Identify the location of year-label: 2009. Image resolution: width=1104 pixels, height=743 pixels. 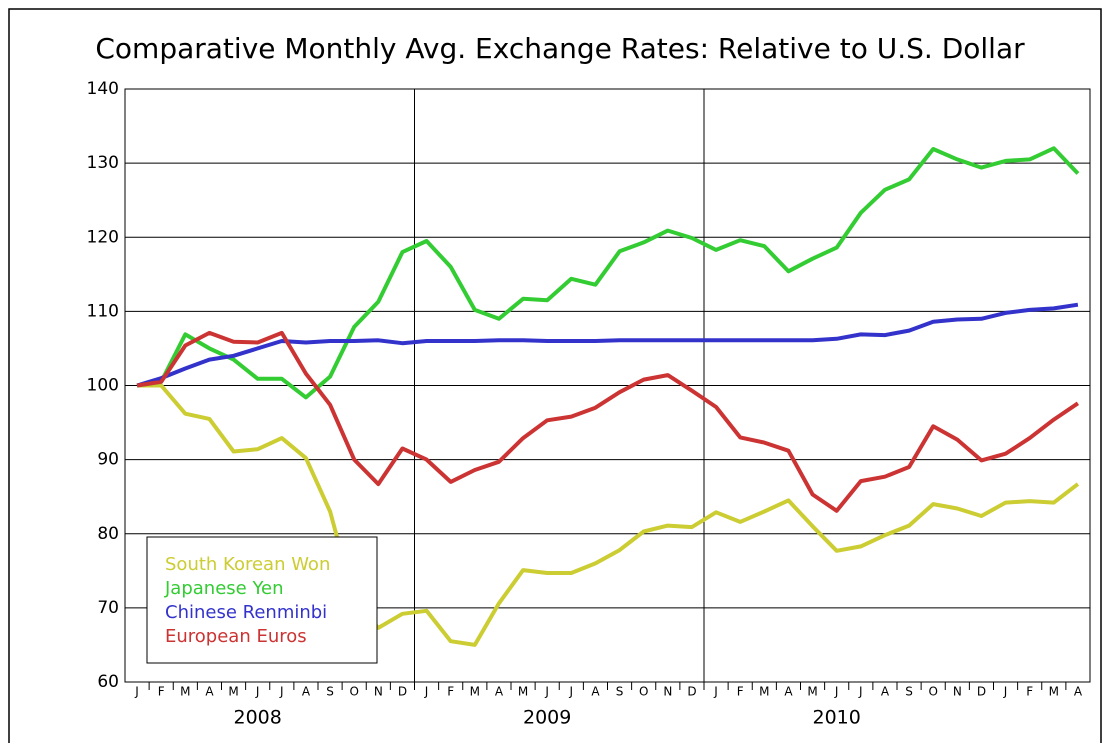
(547, 718).